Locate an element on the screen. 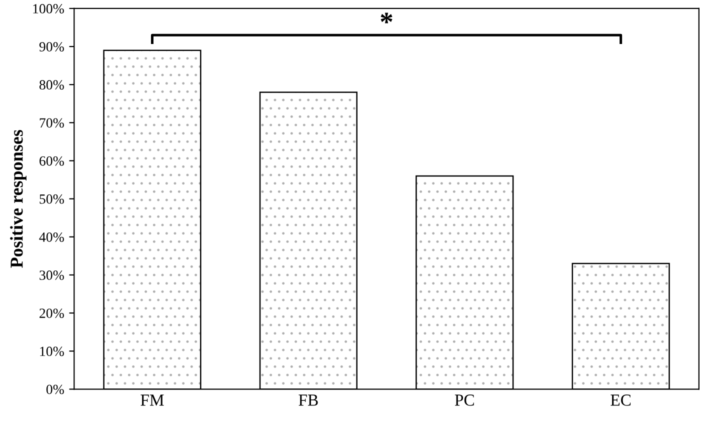  y-tick-label: 100% is located at coordinates (48, 9).